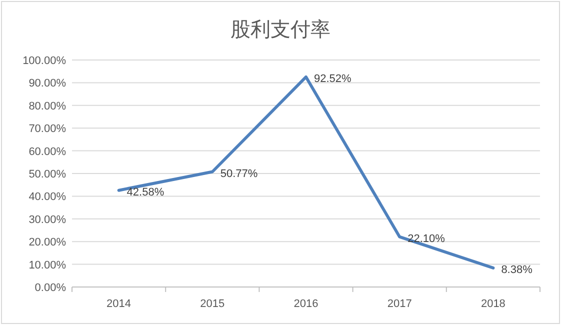  I want to click on y-tick-label: 0.00%, so click(50, 288).